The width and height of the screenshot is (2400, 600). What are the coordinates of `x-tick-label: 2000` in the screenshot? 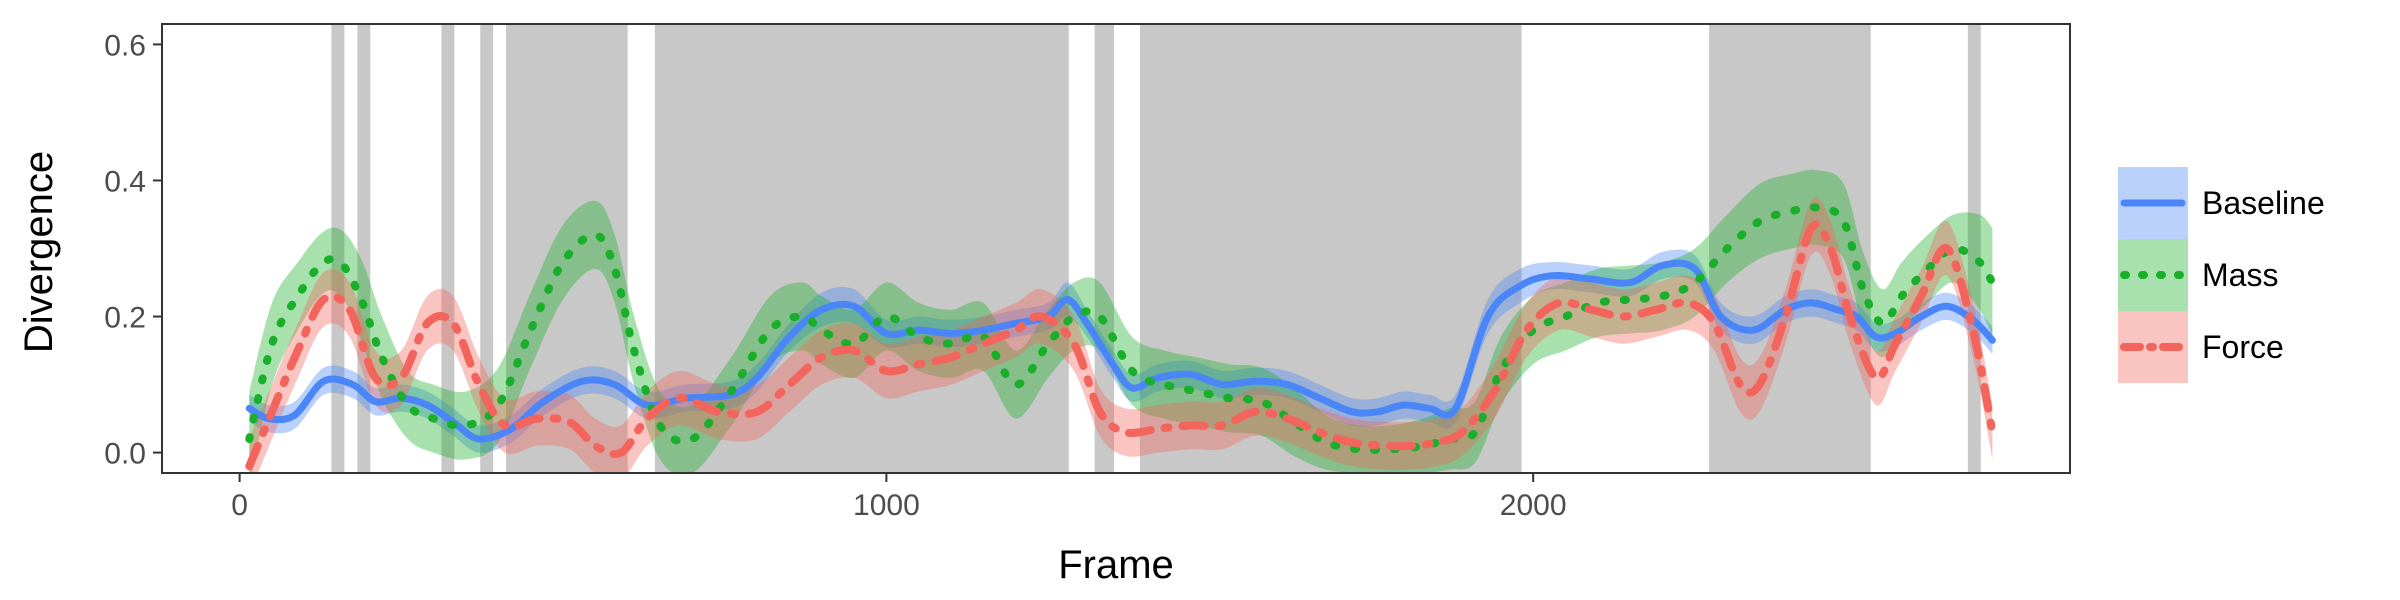 It's located at (1533, 505).